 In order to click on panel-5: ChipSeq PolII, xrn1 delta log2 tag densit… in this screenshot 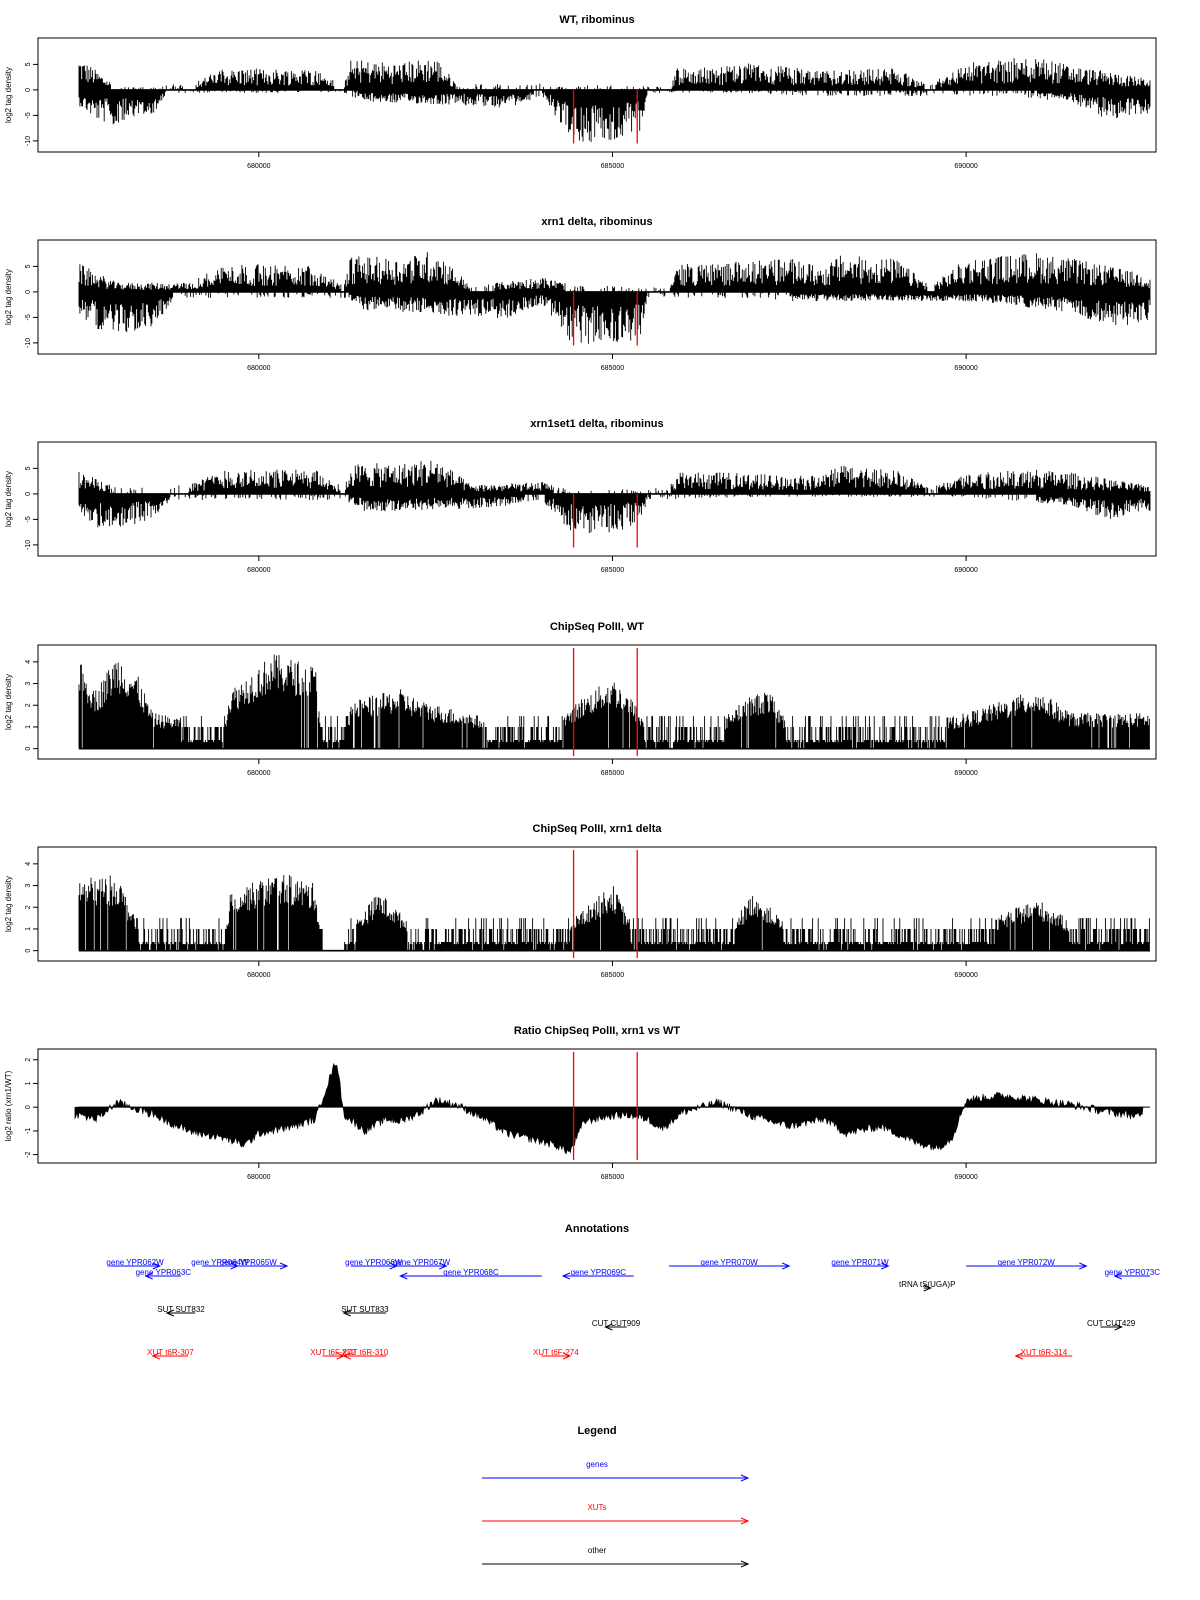, I will do `click(580, 901)`.